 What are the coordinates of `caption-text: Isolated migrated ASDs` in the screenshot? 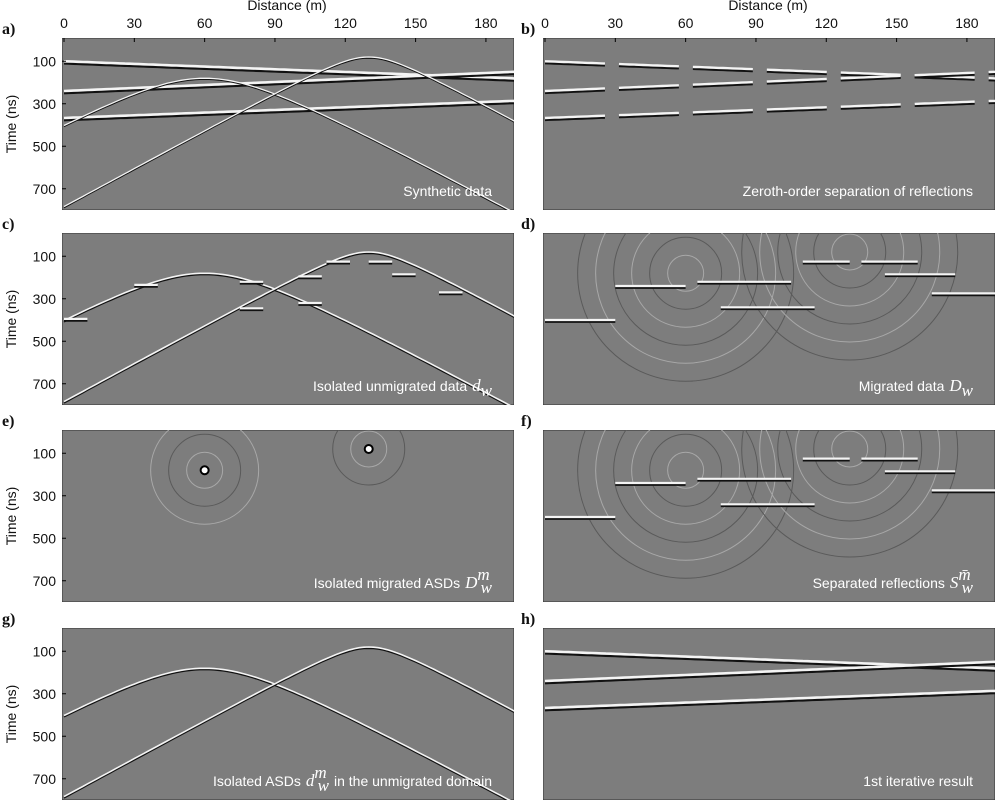 It's located at (387, 583).